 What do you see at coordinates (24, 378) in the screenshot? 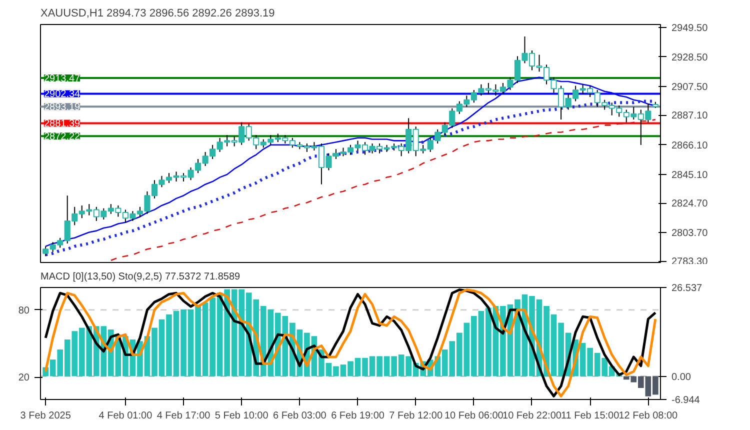
I see `y2-tick-label: 20` at bounding box center [24, 378].